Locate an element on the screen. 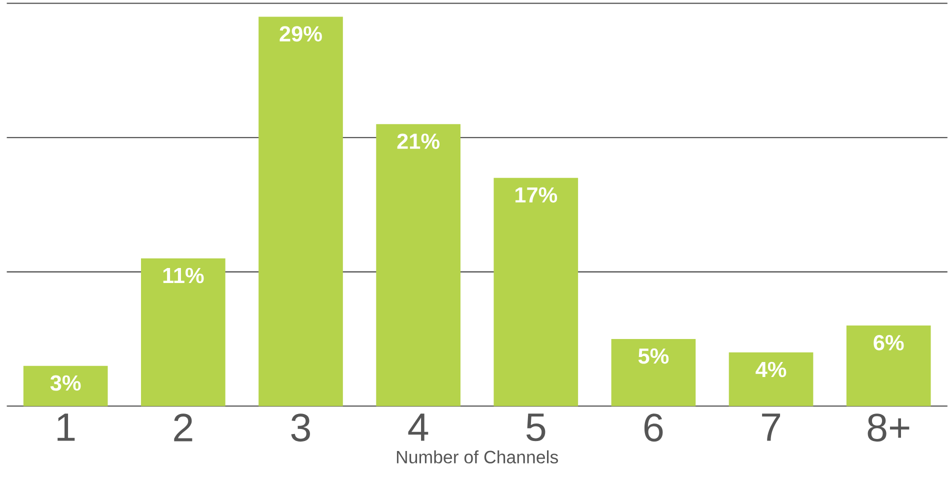  data-label: 4% is located at coordinates (771, 369).